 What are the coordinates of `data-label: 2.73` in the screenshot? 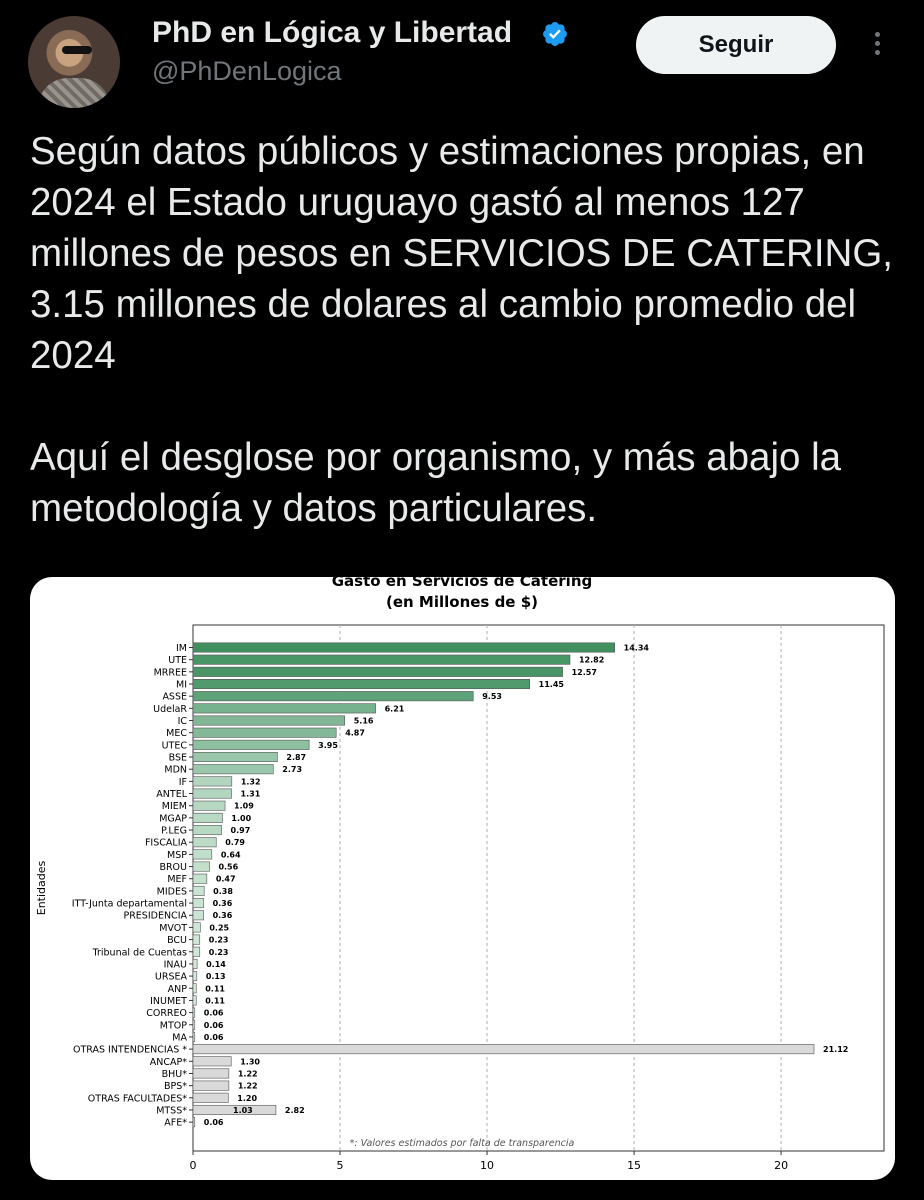 It's located at (292, 769).